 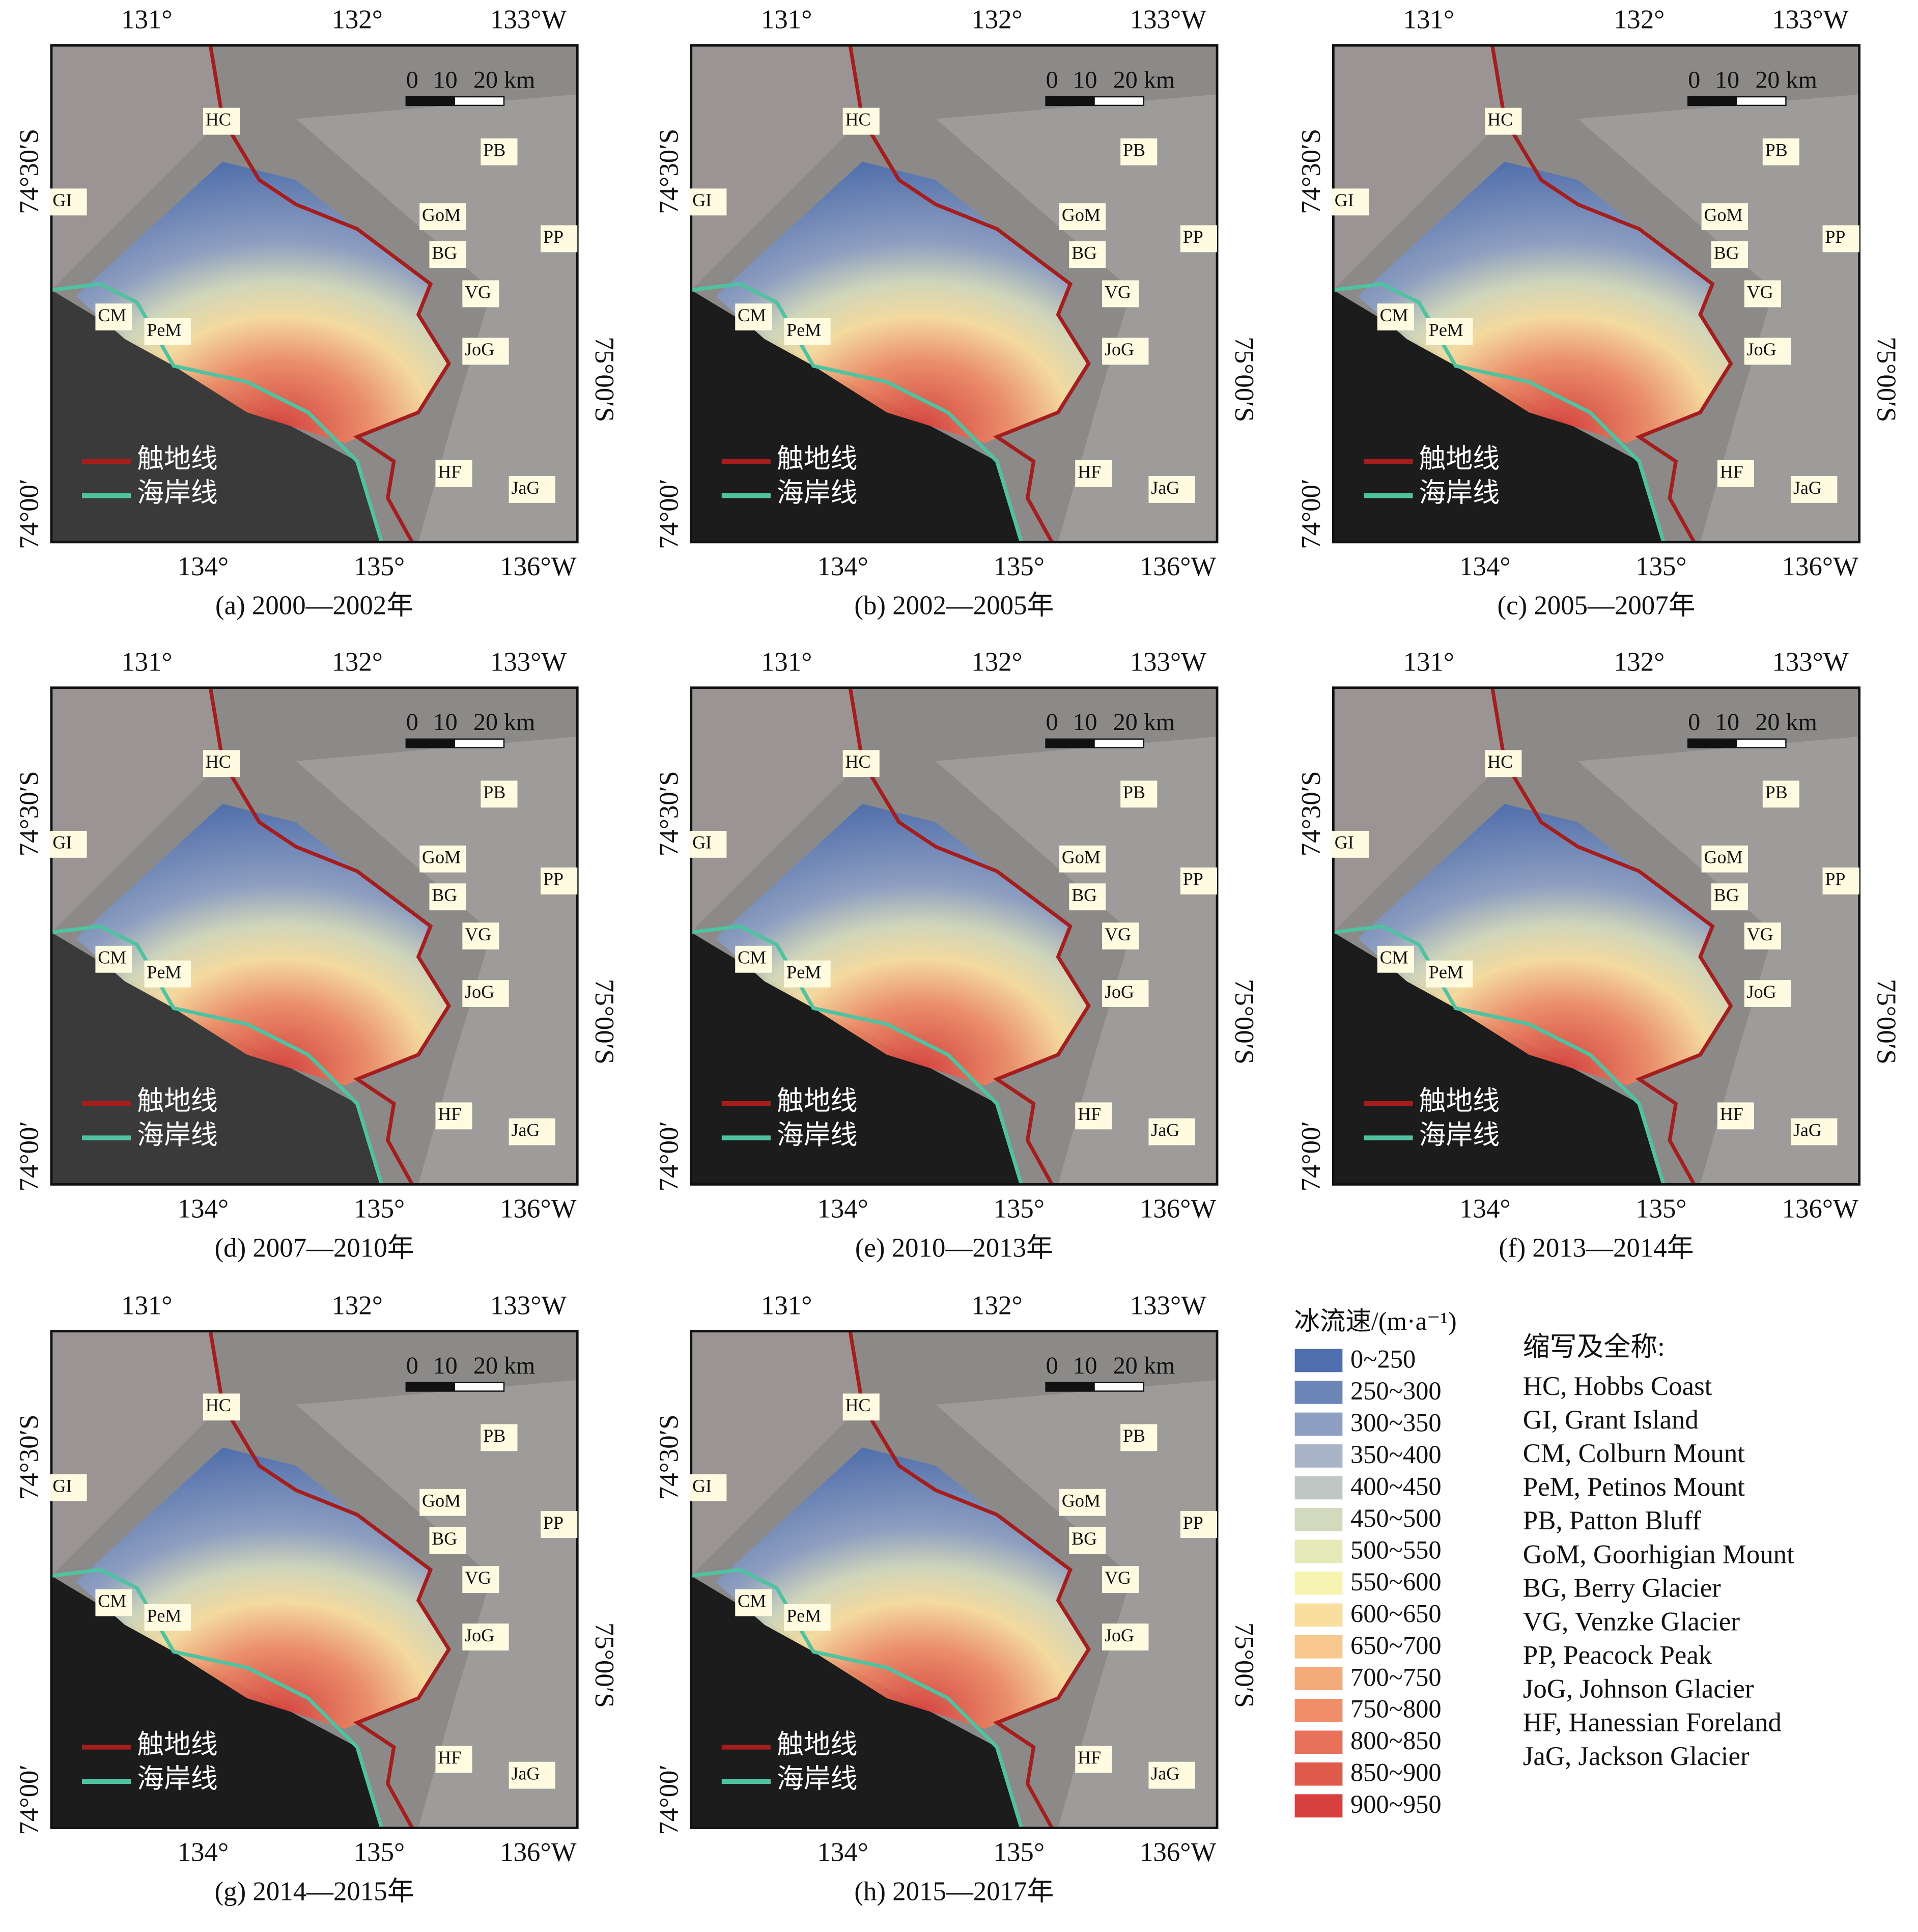 I want to click on abbreviation: JaG, Jackson Glacier, so click(x=1637, y=1756).